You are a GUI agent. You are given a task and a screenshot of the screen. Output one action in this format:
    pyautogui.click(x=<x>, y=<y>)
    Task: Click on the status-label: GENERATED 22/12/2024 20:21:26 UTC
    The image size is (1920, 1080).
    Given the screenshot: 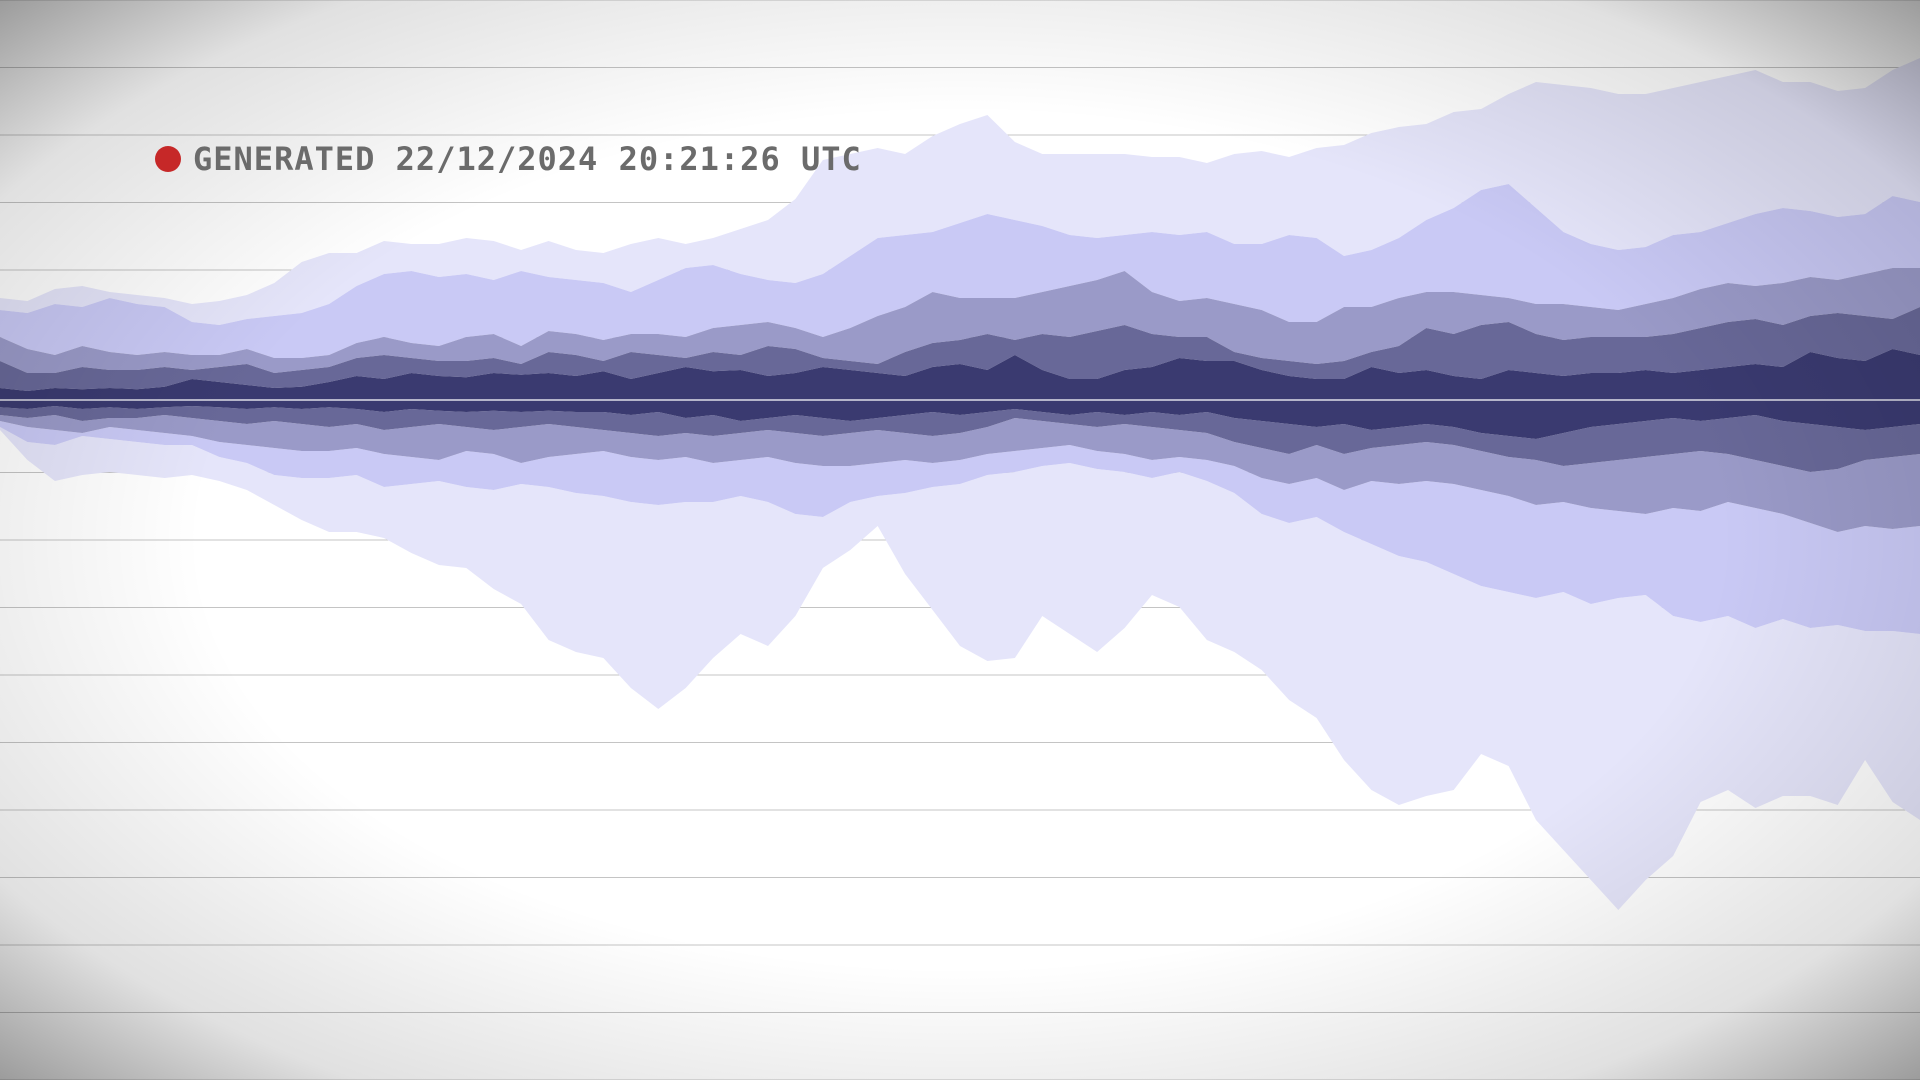 What is the action you would take?
    pyautogui.click(x=508, y=159)
    